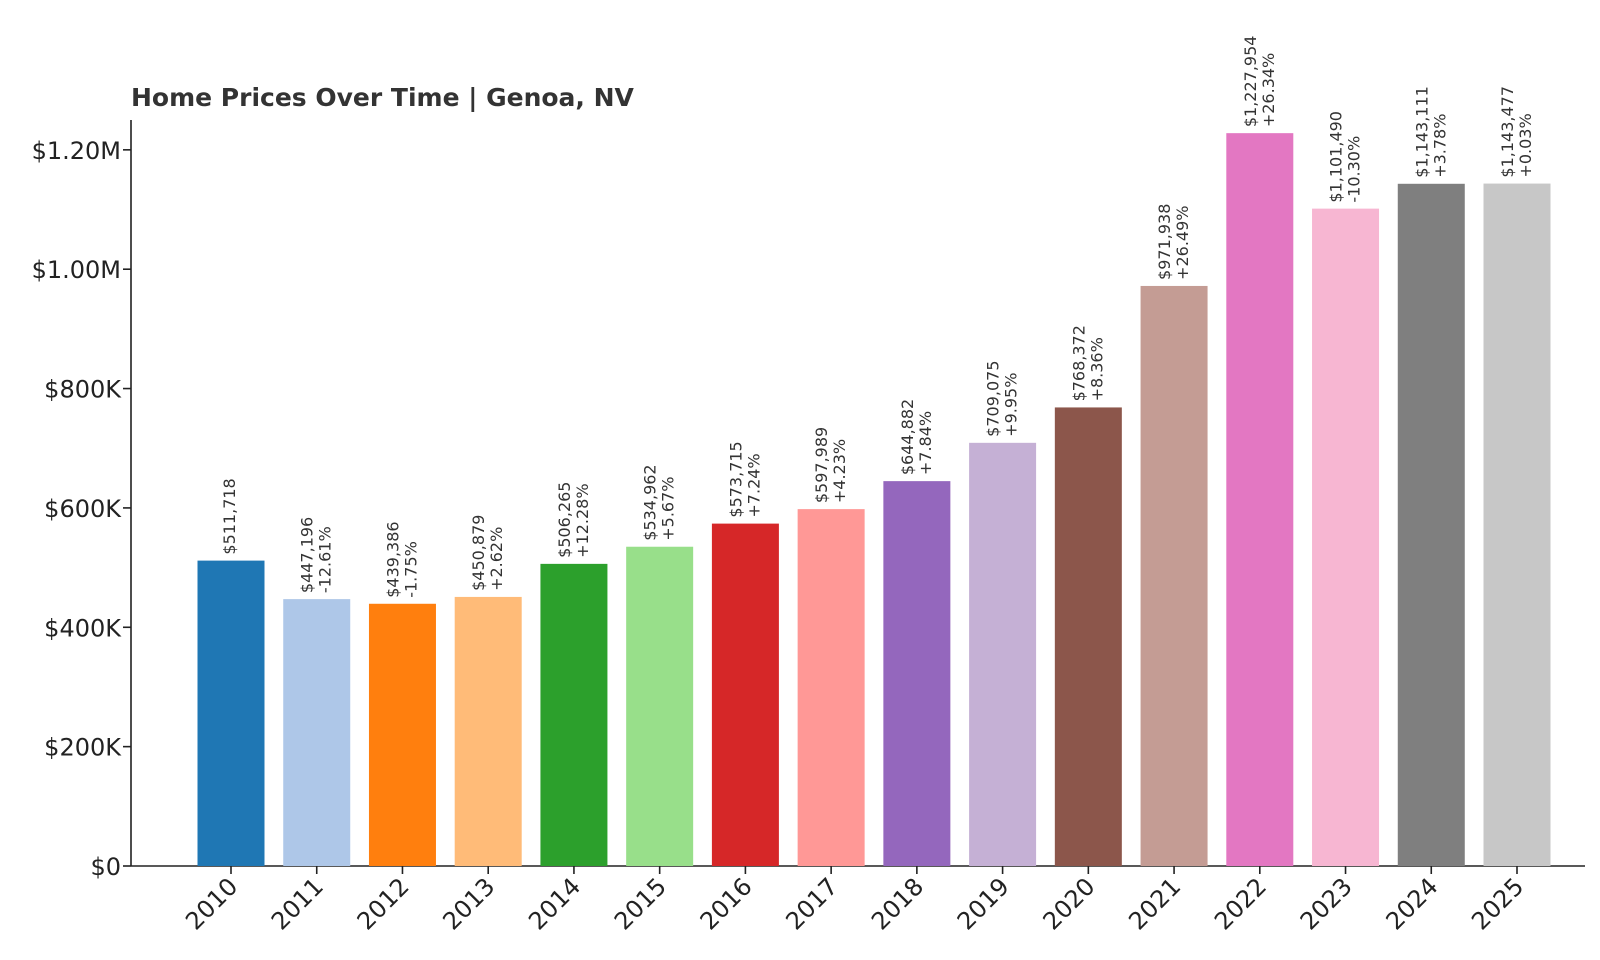 The width and height of the screenshot is (1600, 960). What do you see at coordinates (993, 398) in the screenshot?
I see `value-label: $709,075` at bounding box center [993, 398].